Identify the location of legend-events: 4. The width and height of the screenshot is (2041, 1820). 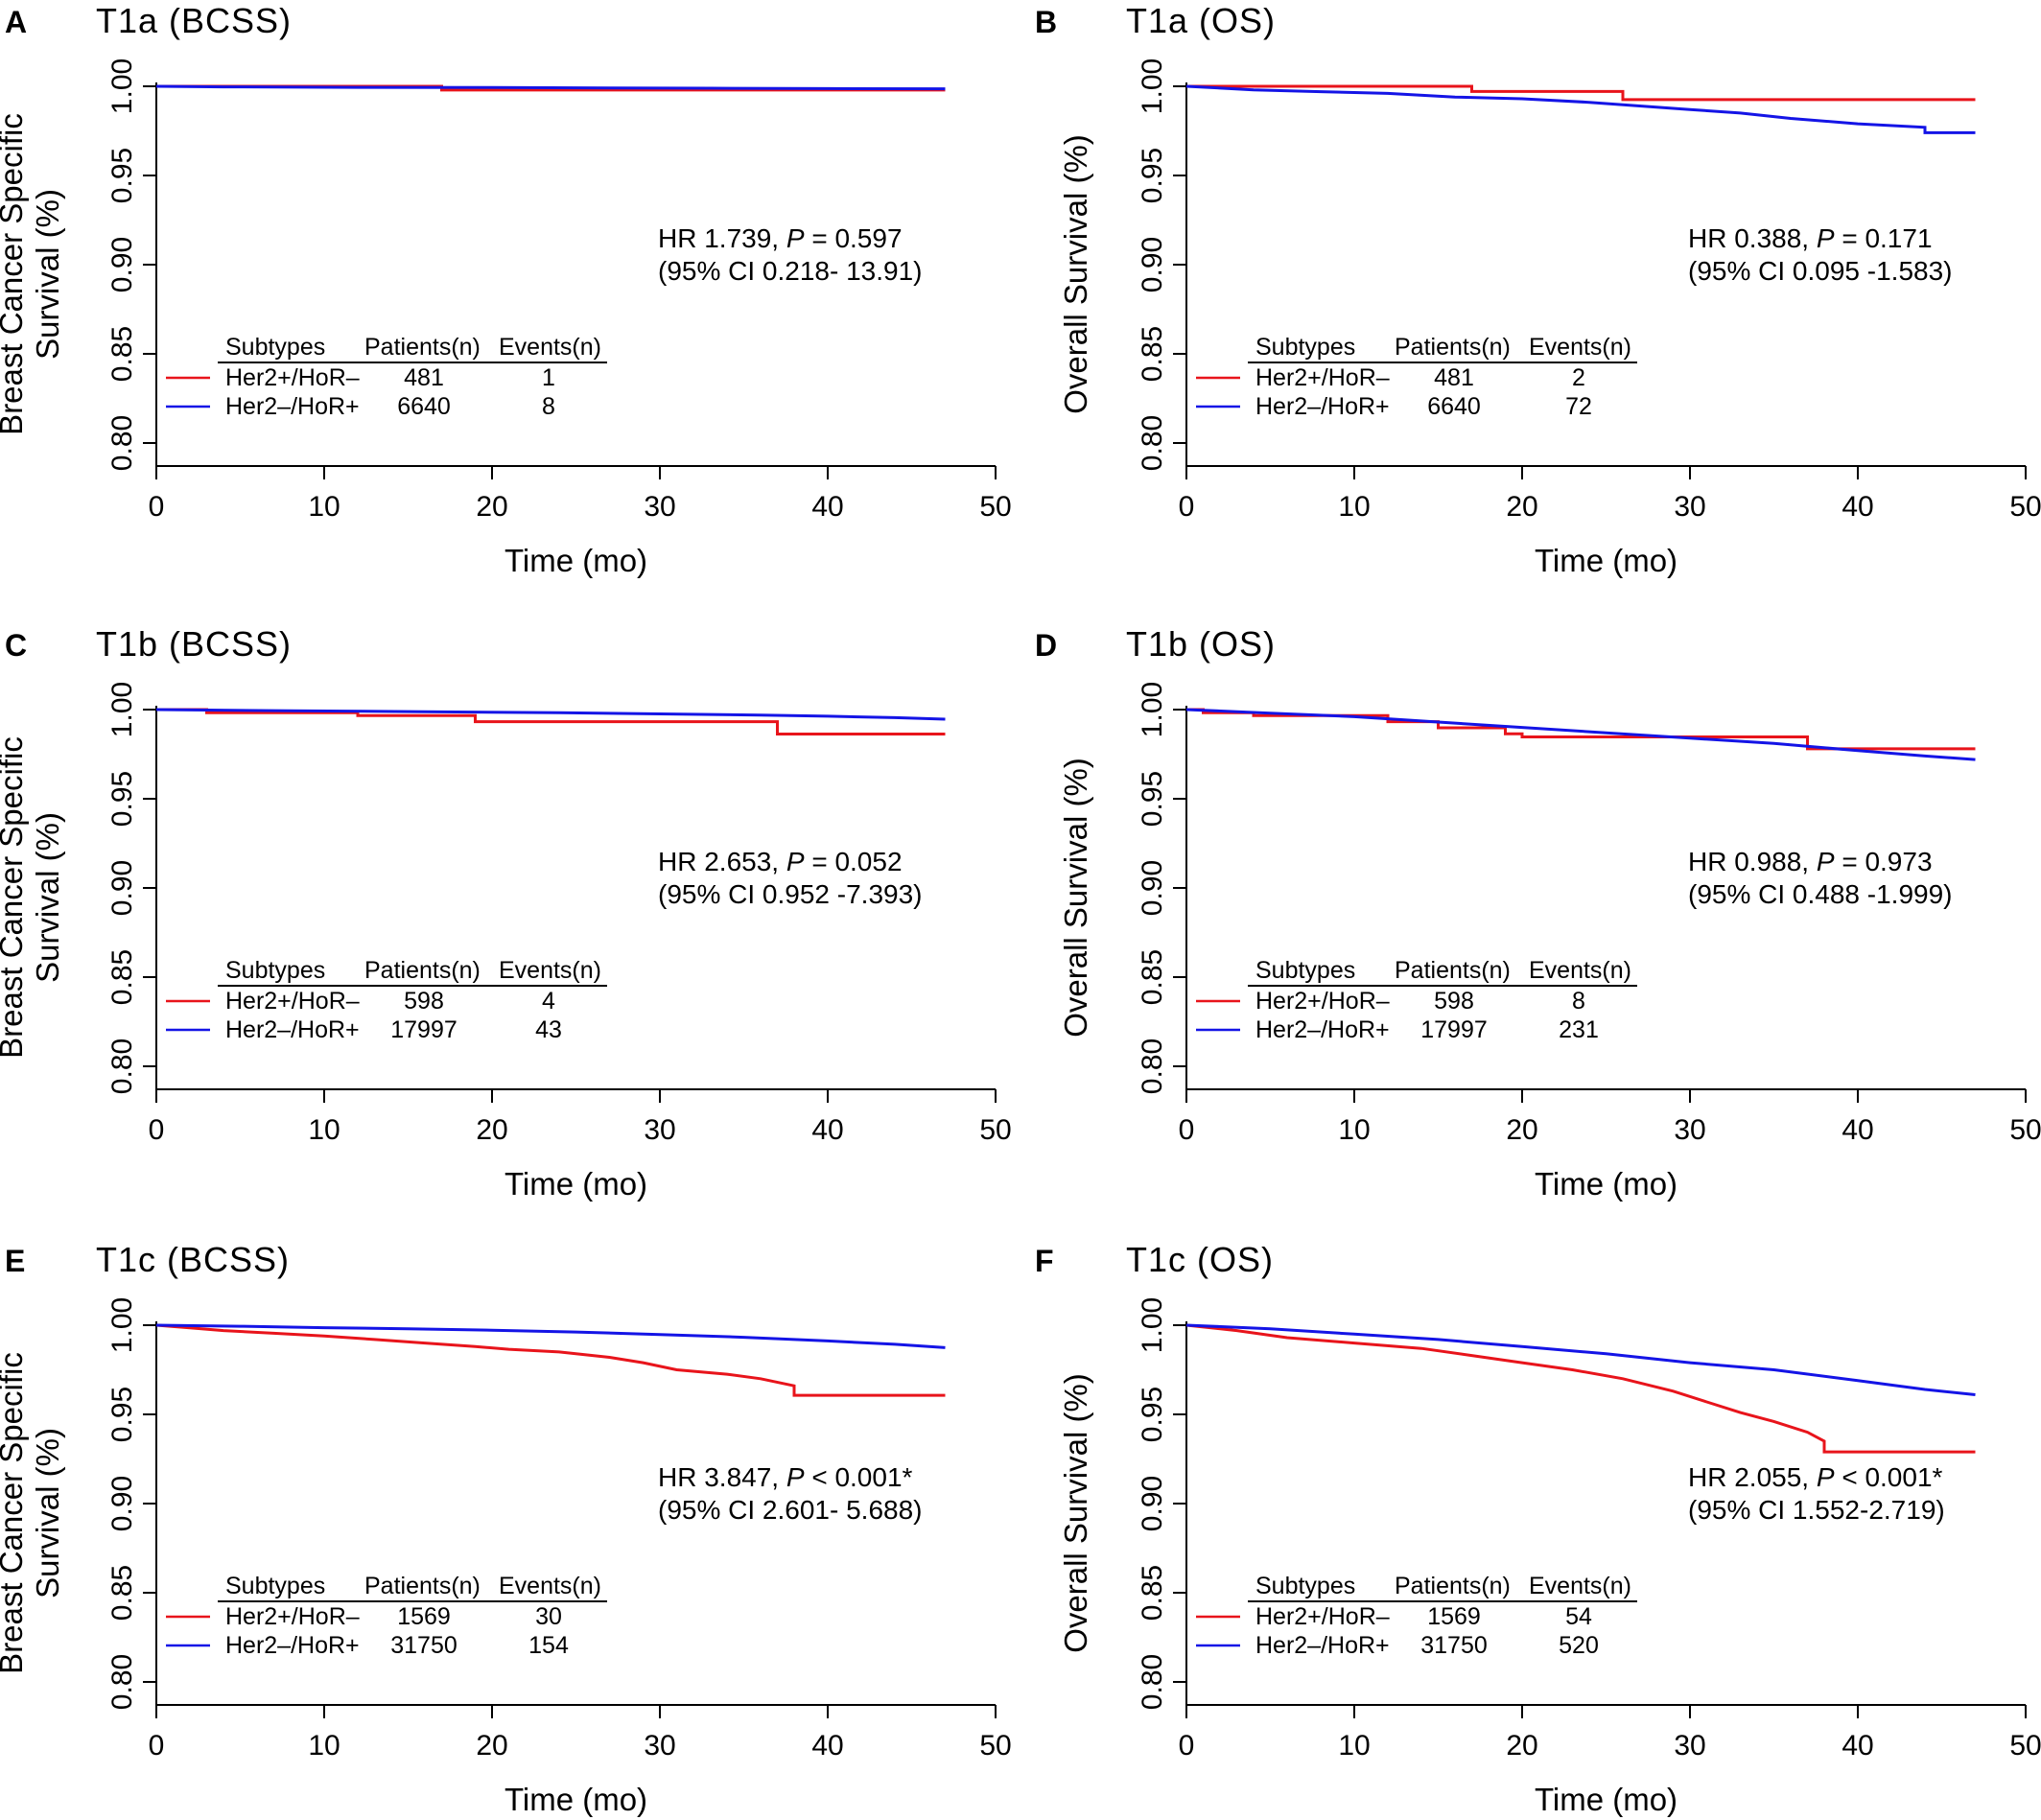
(548, 1001).